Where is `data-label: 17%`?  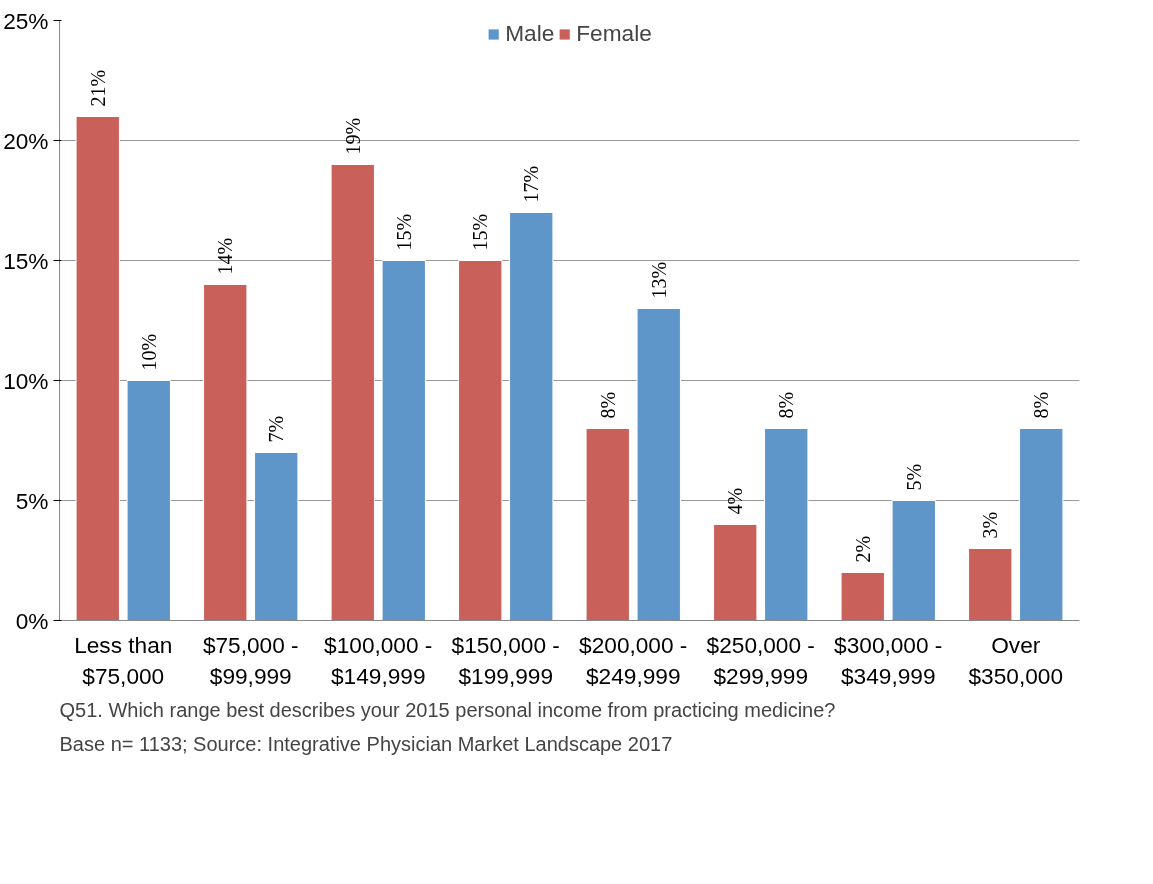 data-label: 17% is located at coordinates (531, 184).